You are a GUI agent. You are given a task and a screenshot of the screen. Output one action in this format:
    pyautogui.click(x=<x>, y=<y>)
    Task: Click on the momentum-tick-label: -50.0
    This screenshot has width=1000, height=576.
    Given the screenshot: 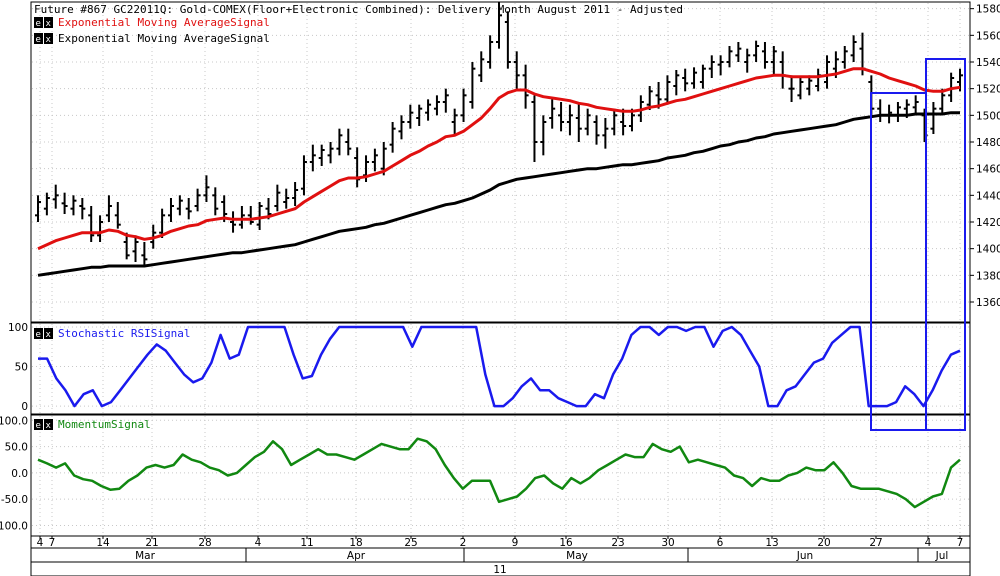 What is the action you would take?
    pyautogui.click(x=14, y=500)
    